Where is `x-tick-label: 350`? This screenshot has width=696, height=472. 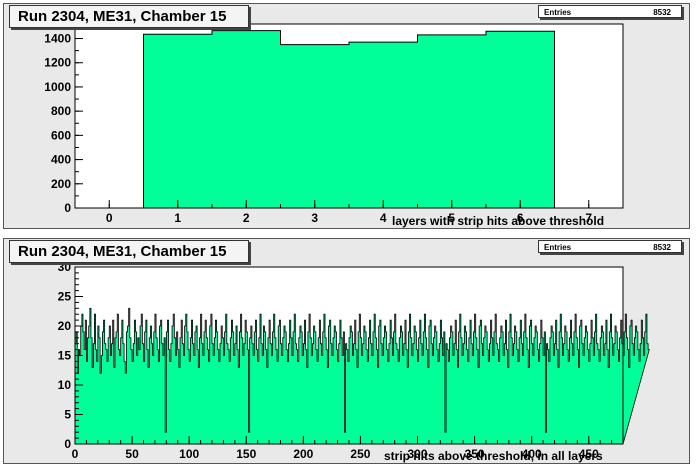 x-tick-label: 350 is located at coordinates (475, 454).